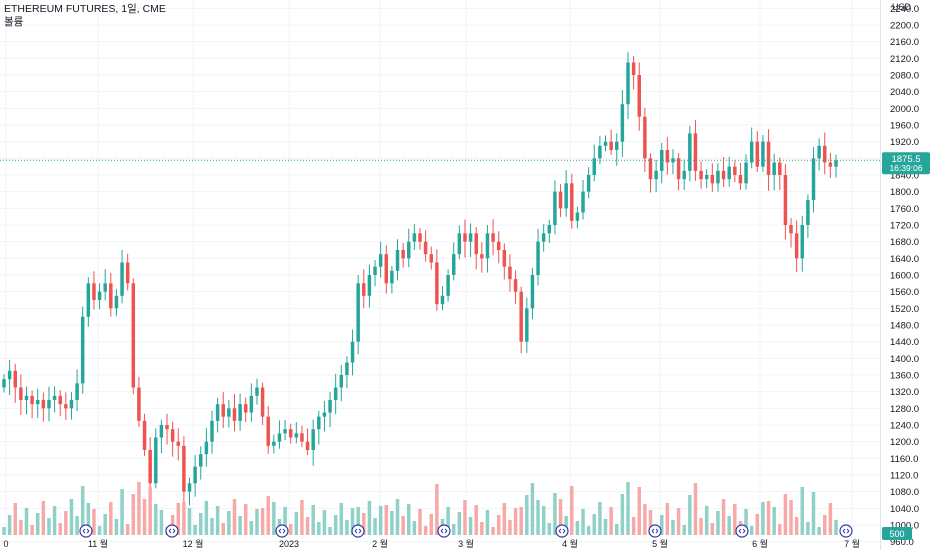 This screenshot has width=932, height=550. Describe the element at coordinates (14, 22) in the screenshot. I see `volume-indicator-label: 볼륨` at that location.